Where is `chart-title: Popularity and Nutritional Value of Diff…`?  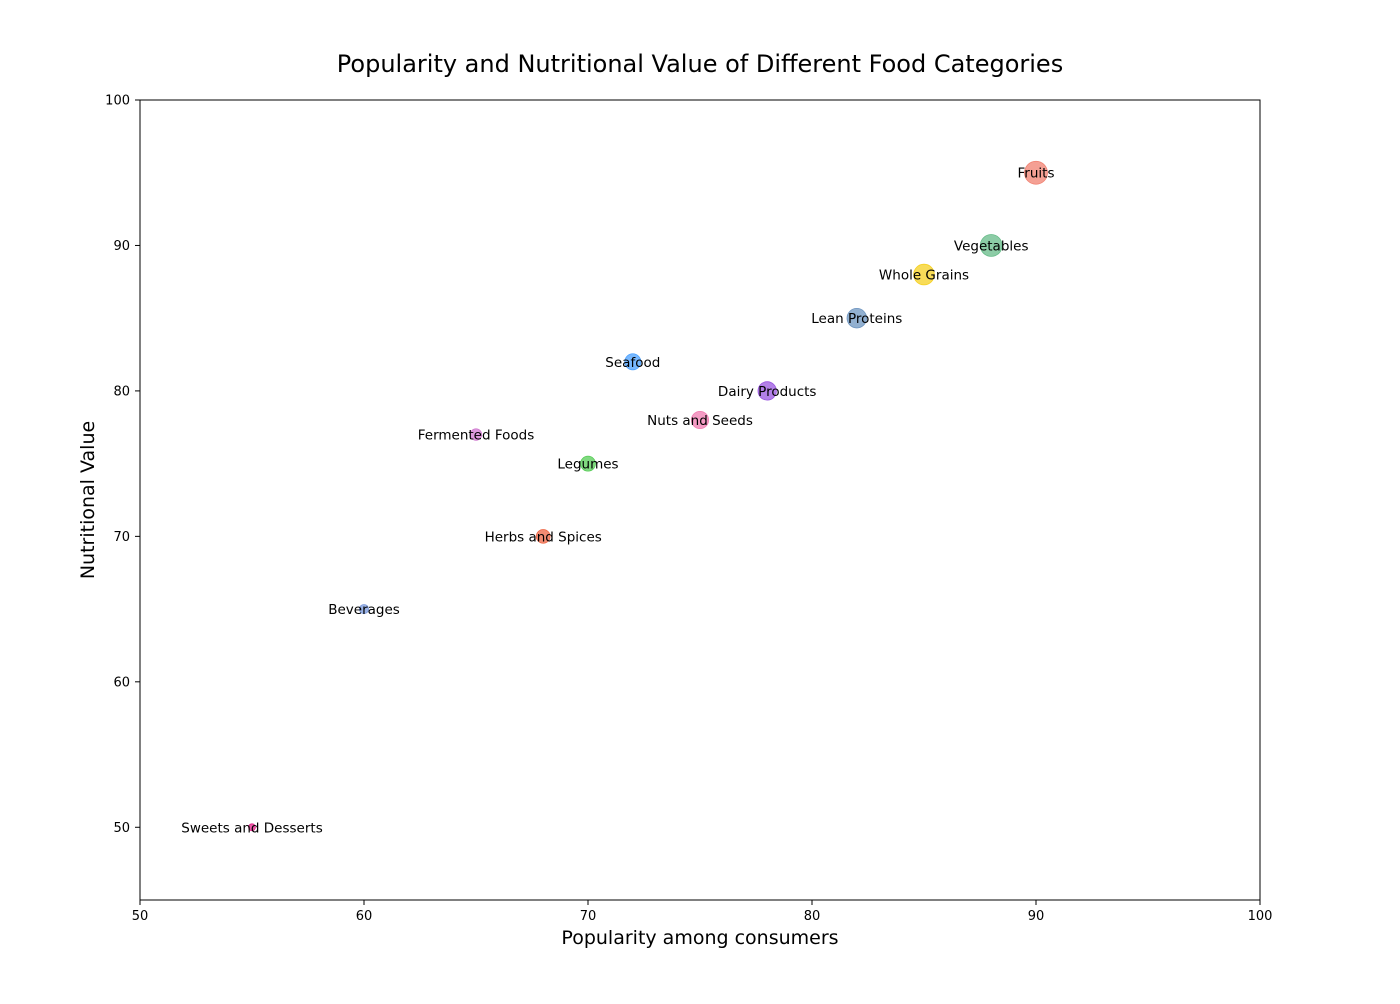 chart-title: Popularity and Nutritional Value of Diff… is located at coordinates (700, 64).